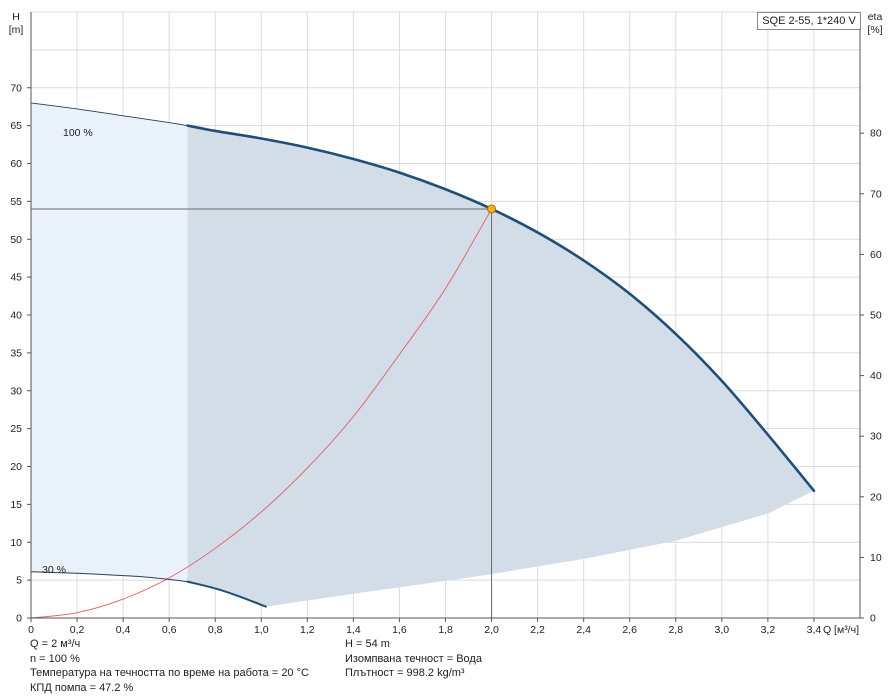  Describe the element at coordinates (814, 630) in the screenshot. I see `x-tick-label: 3,4` at that location.